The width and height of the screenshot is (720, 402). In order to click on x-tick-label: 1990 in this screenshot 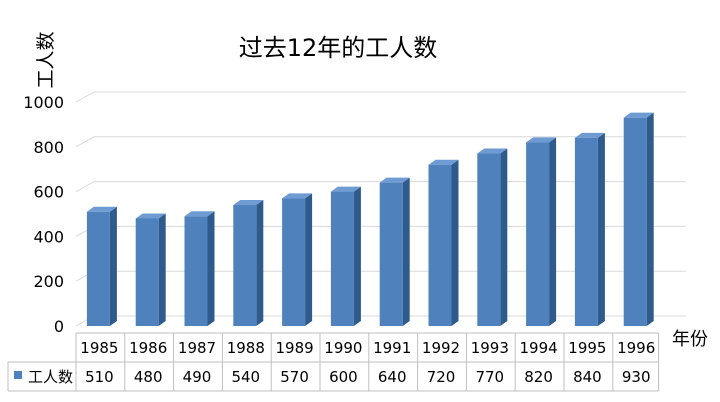, I will do `click(343, 348)`.